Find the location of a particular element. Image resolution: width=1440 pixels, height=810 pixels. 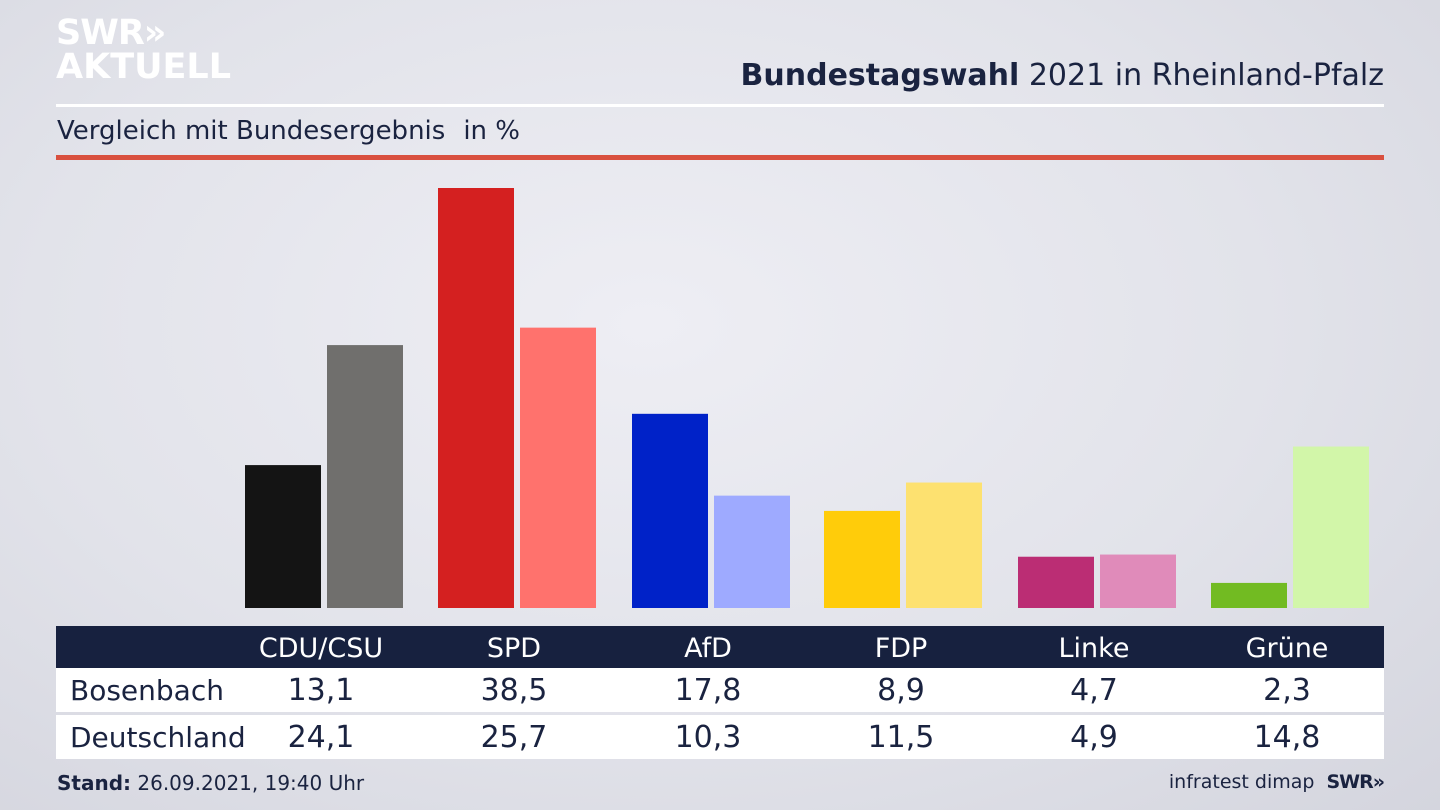

source-credit: infratest dimap SWR» is located at coordinates (1276, 782).